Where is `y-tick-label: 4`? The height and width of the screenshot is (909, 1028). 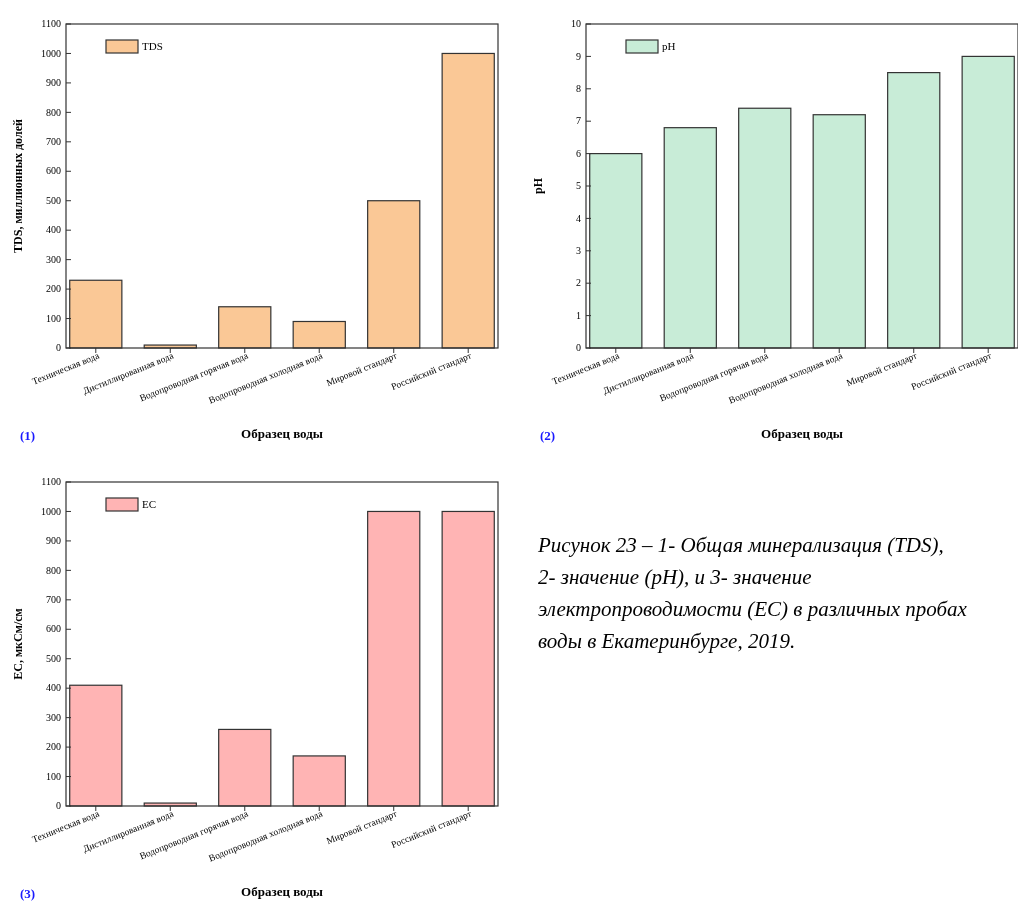 y-tick-label: 4 is located at coordinates (578, 218).